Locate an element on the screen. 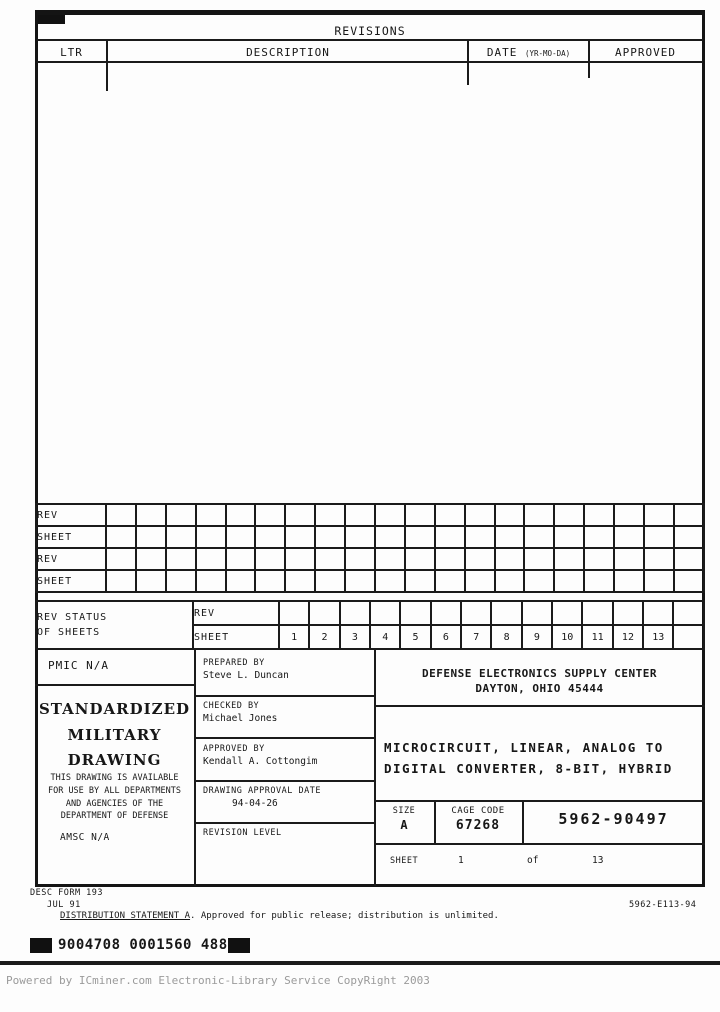 This screenshot has height=1012, width=720. form-number: DESC FORM 193 is located at coordinates (67, 893).